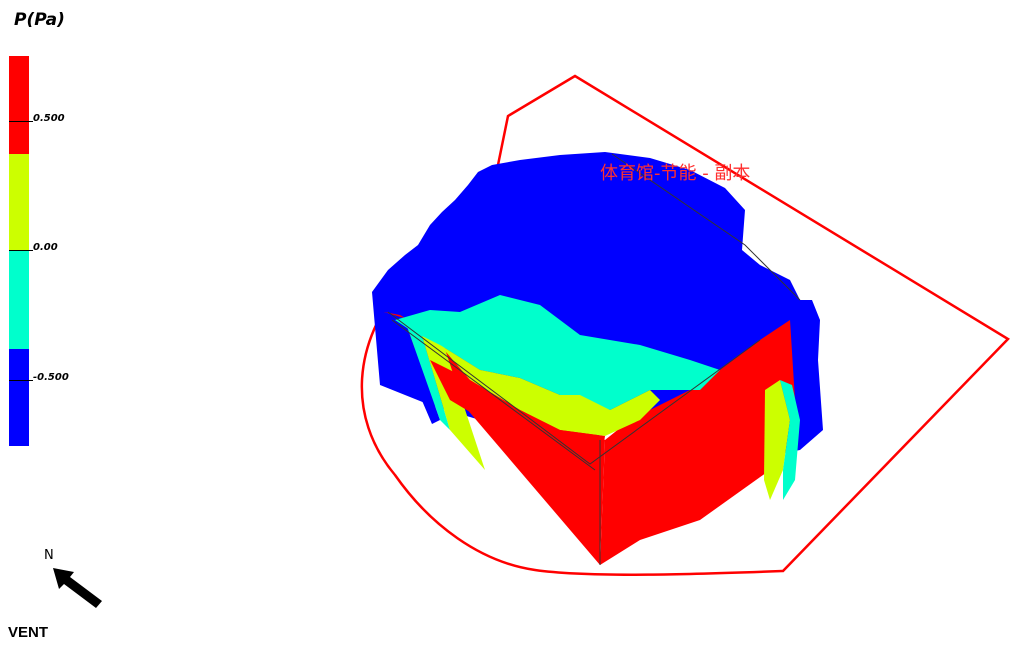 This screenshot has height=646, width=1012. Describe the element at coordinates (777, 440) in the screenshot. I see `east-band-mid-high` at that location.